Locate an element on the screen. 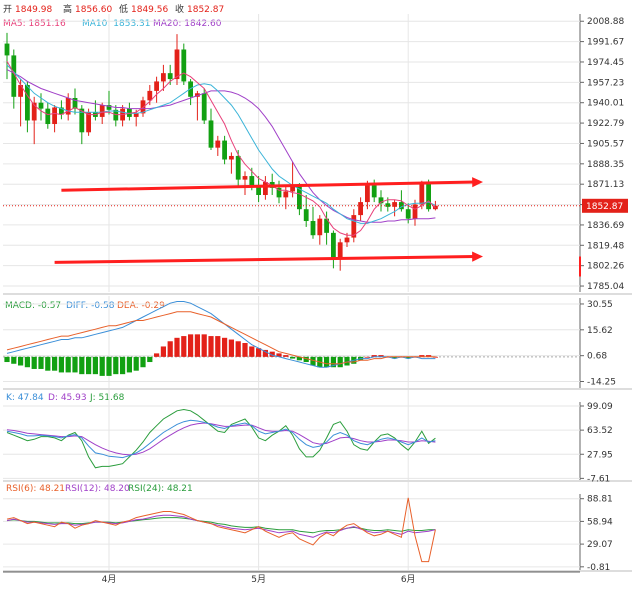  macd-legend-macd: MACD: -0.57 is located at coordinates (33, 306).